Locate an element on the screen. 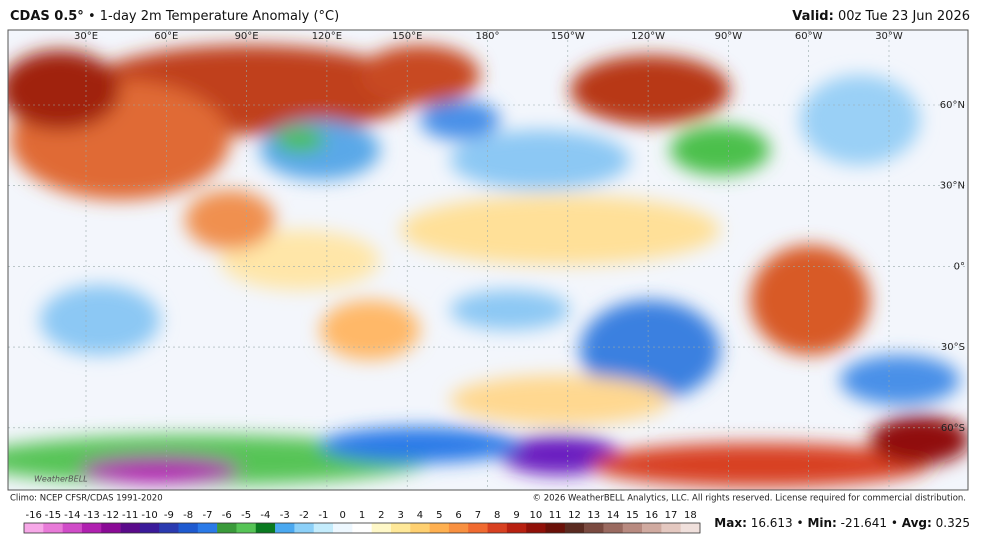  min-value: -21.641 is located at coordinates (864, 523).